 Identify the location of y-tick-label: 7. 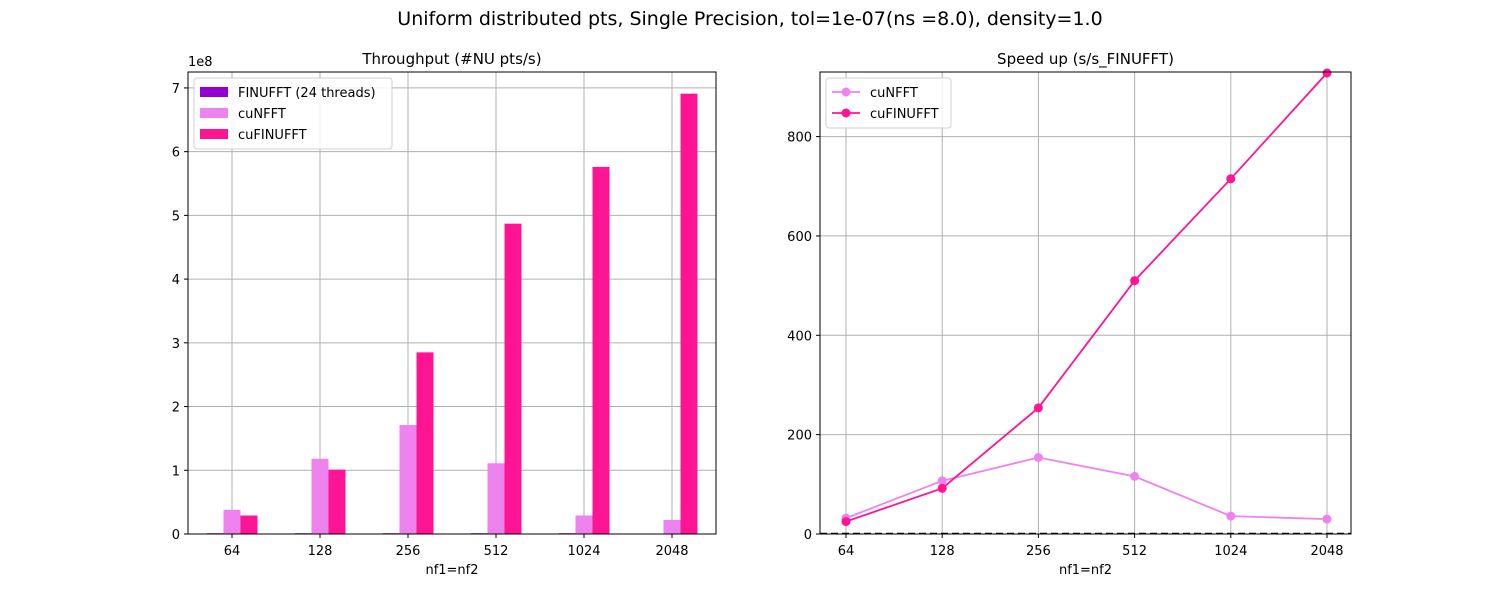
(176, 89).